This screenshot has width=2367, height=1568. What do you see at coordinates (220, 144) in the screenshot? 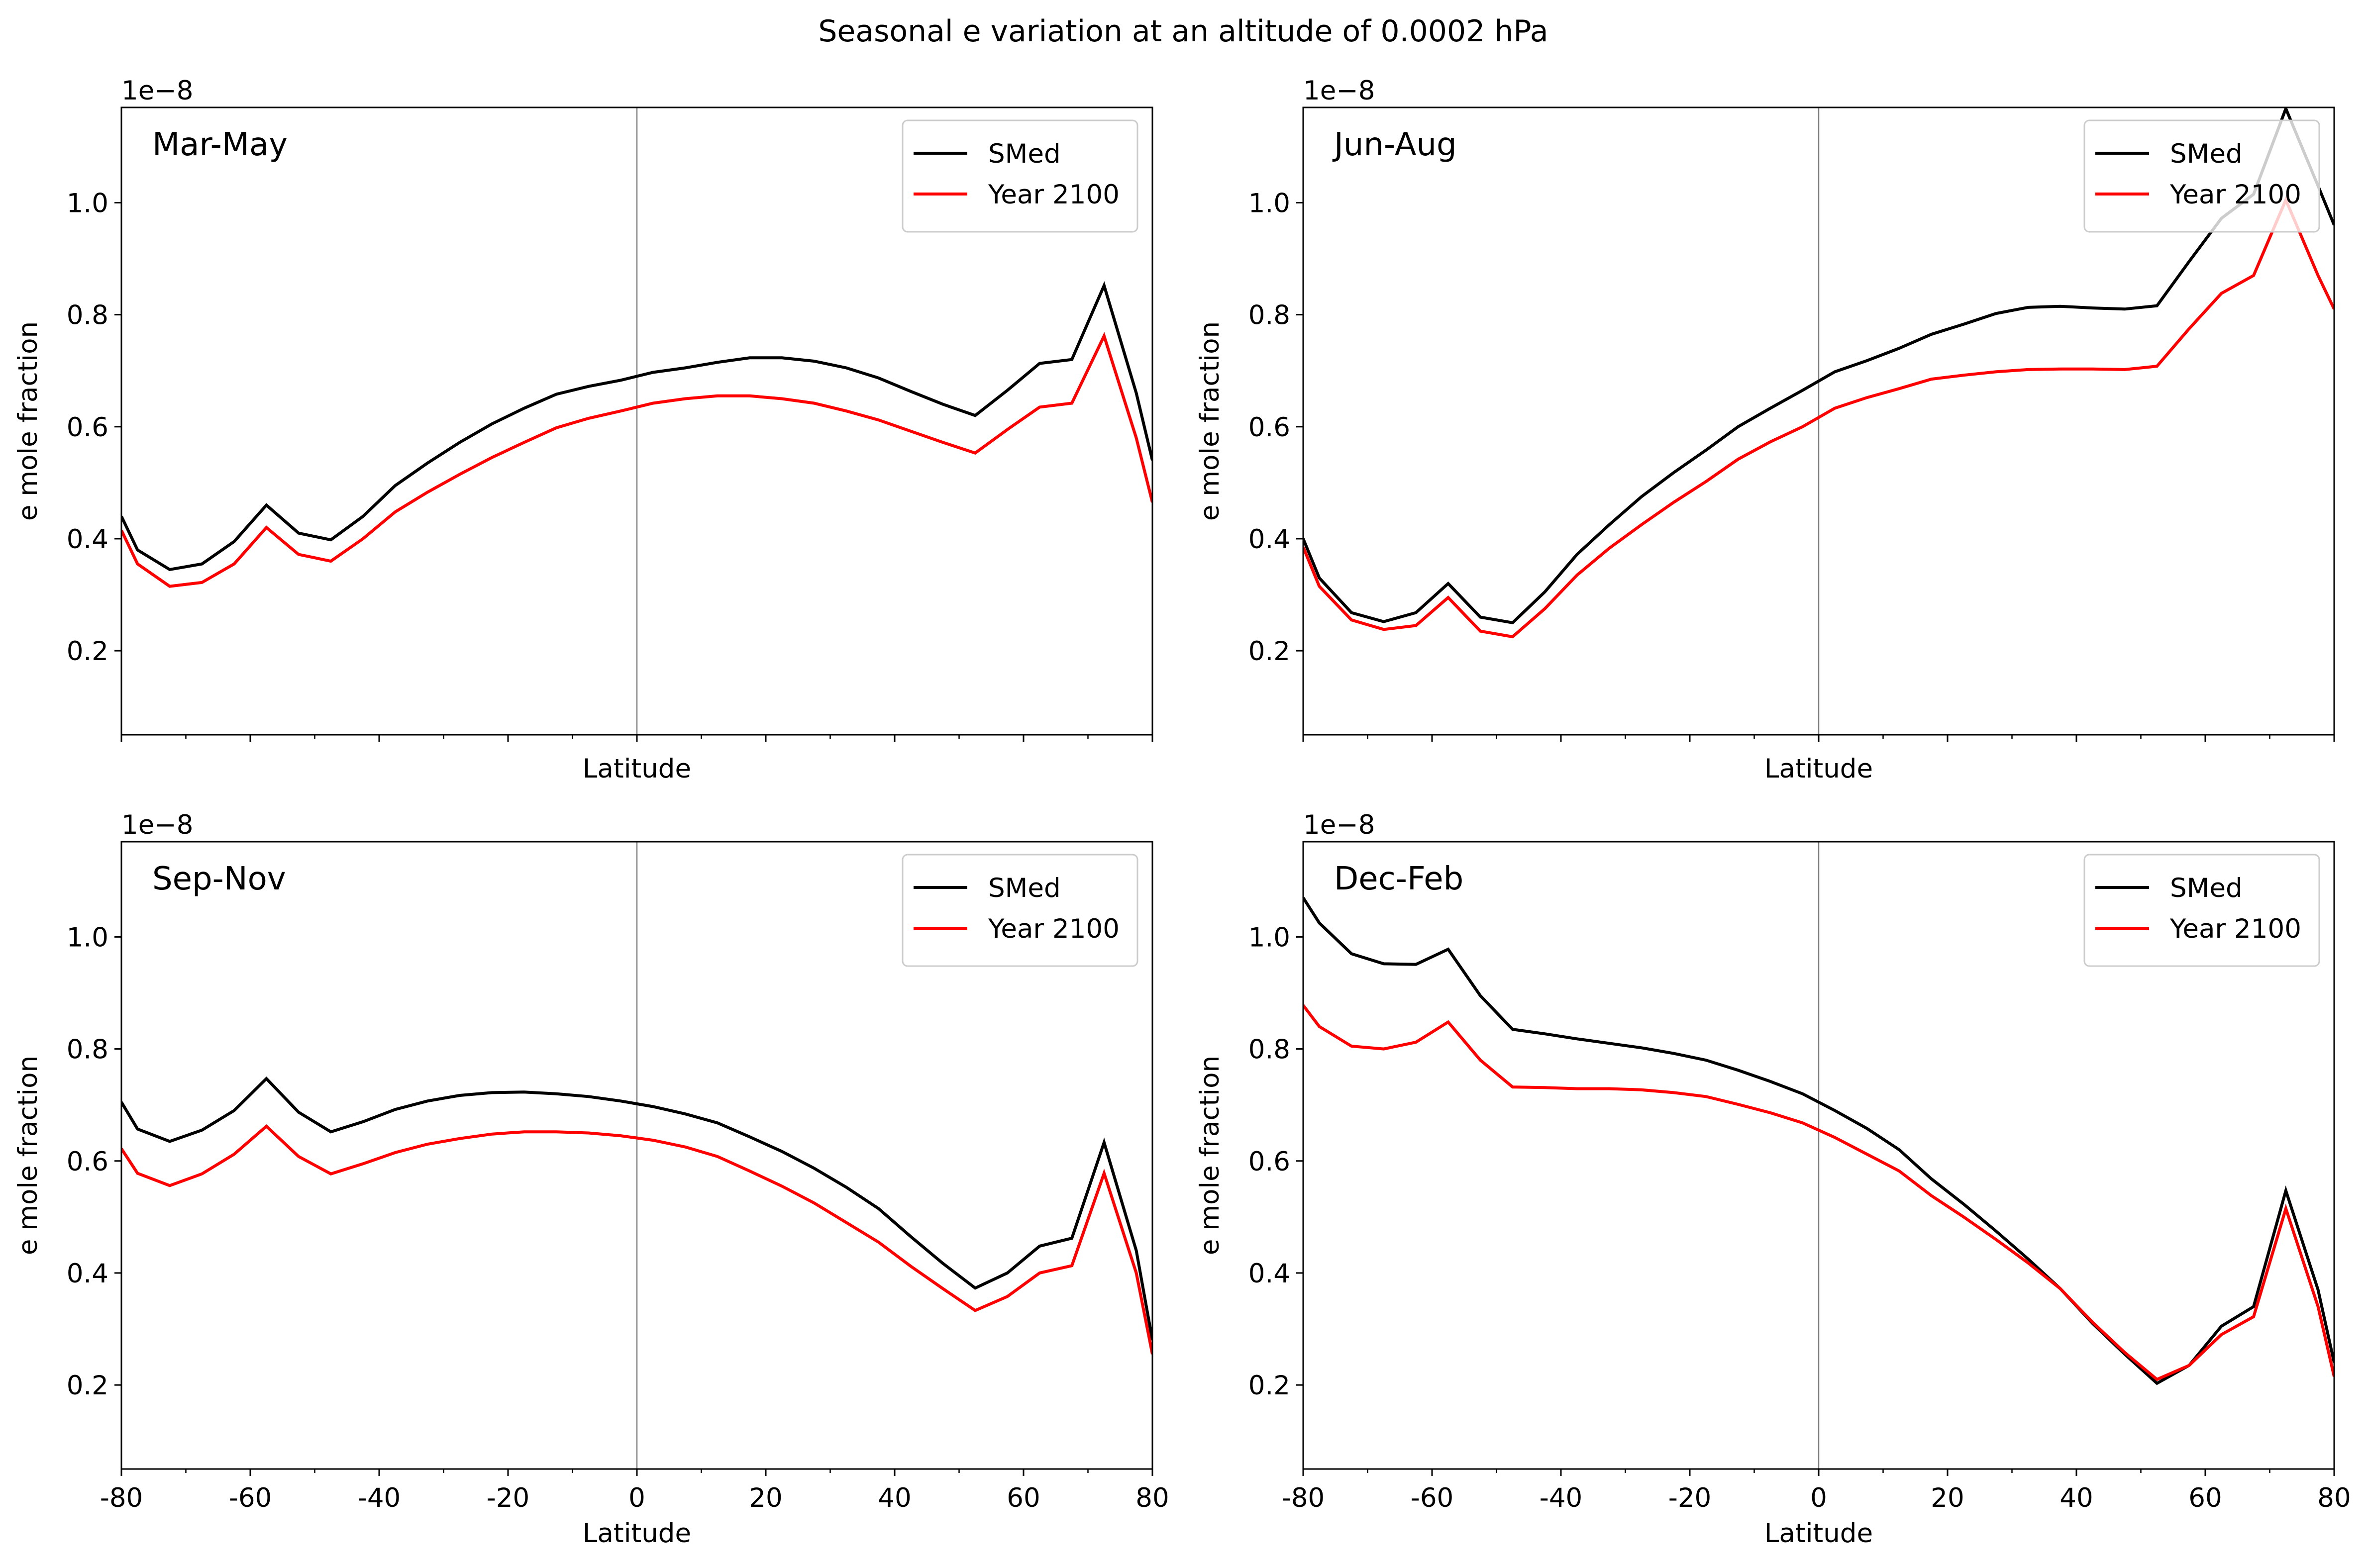
I see `panel-season-label: Mar-May` at bounding box center [220, 144].